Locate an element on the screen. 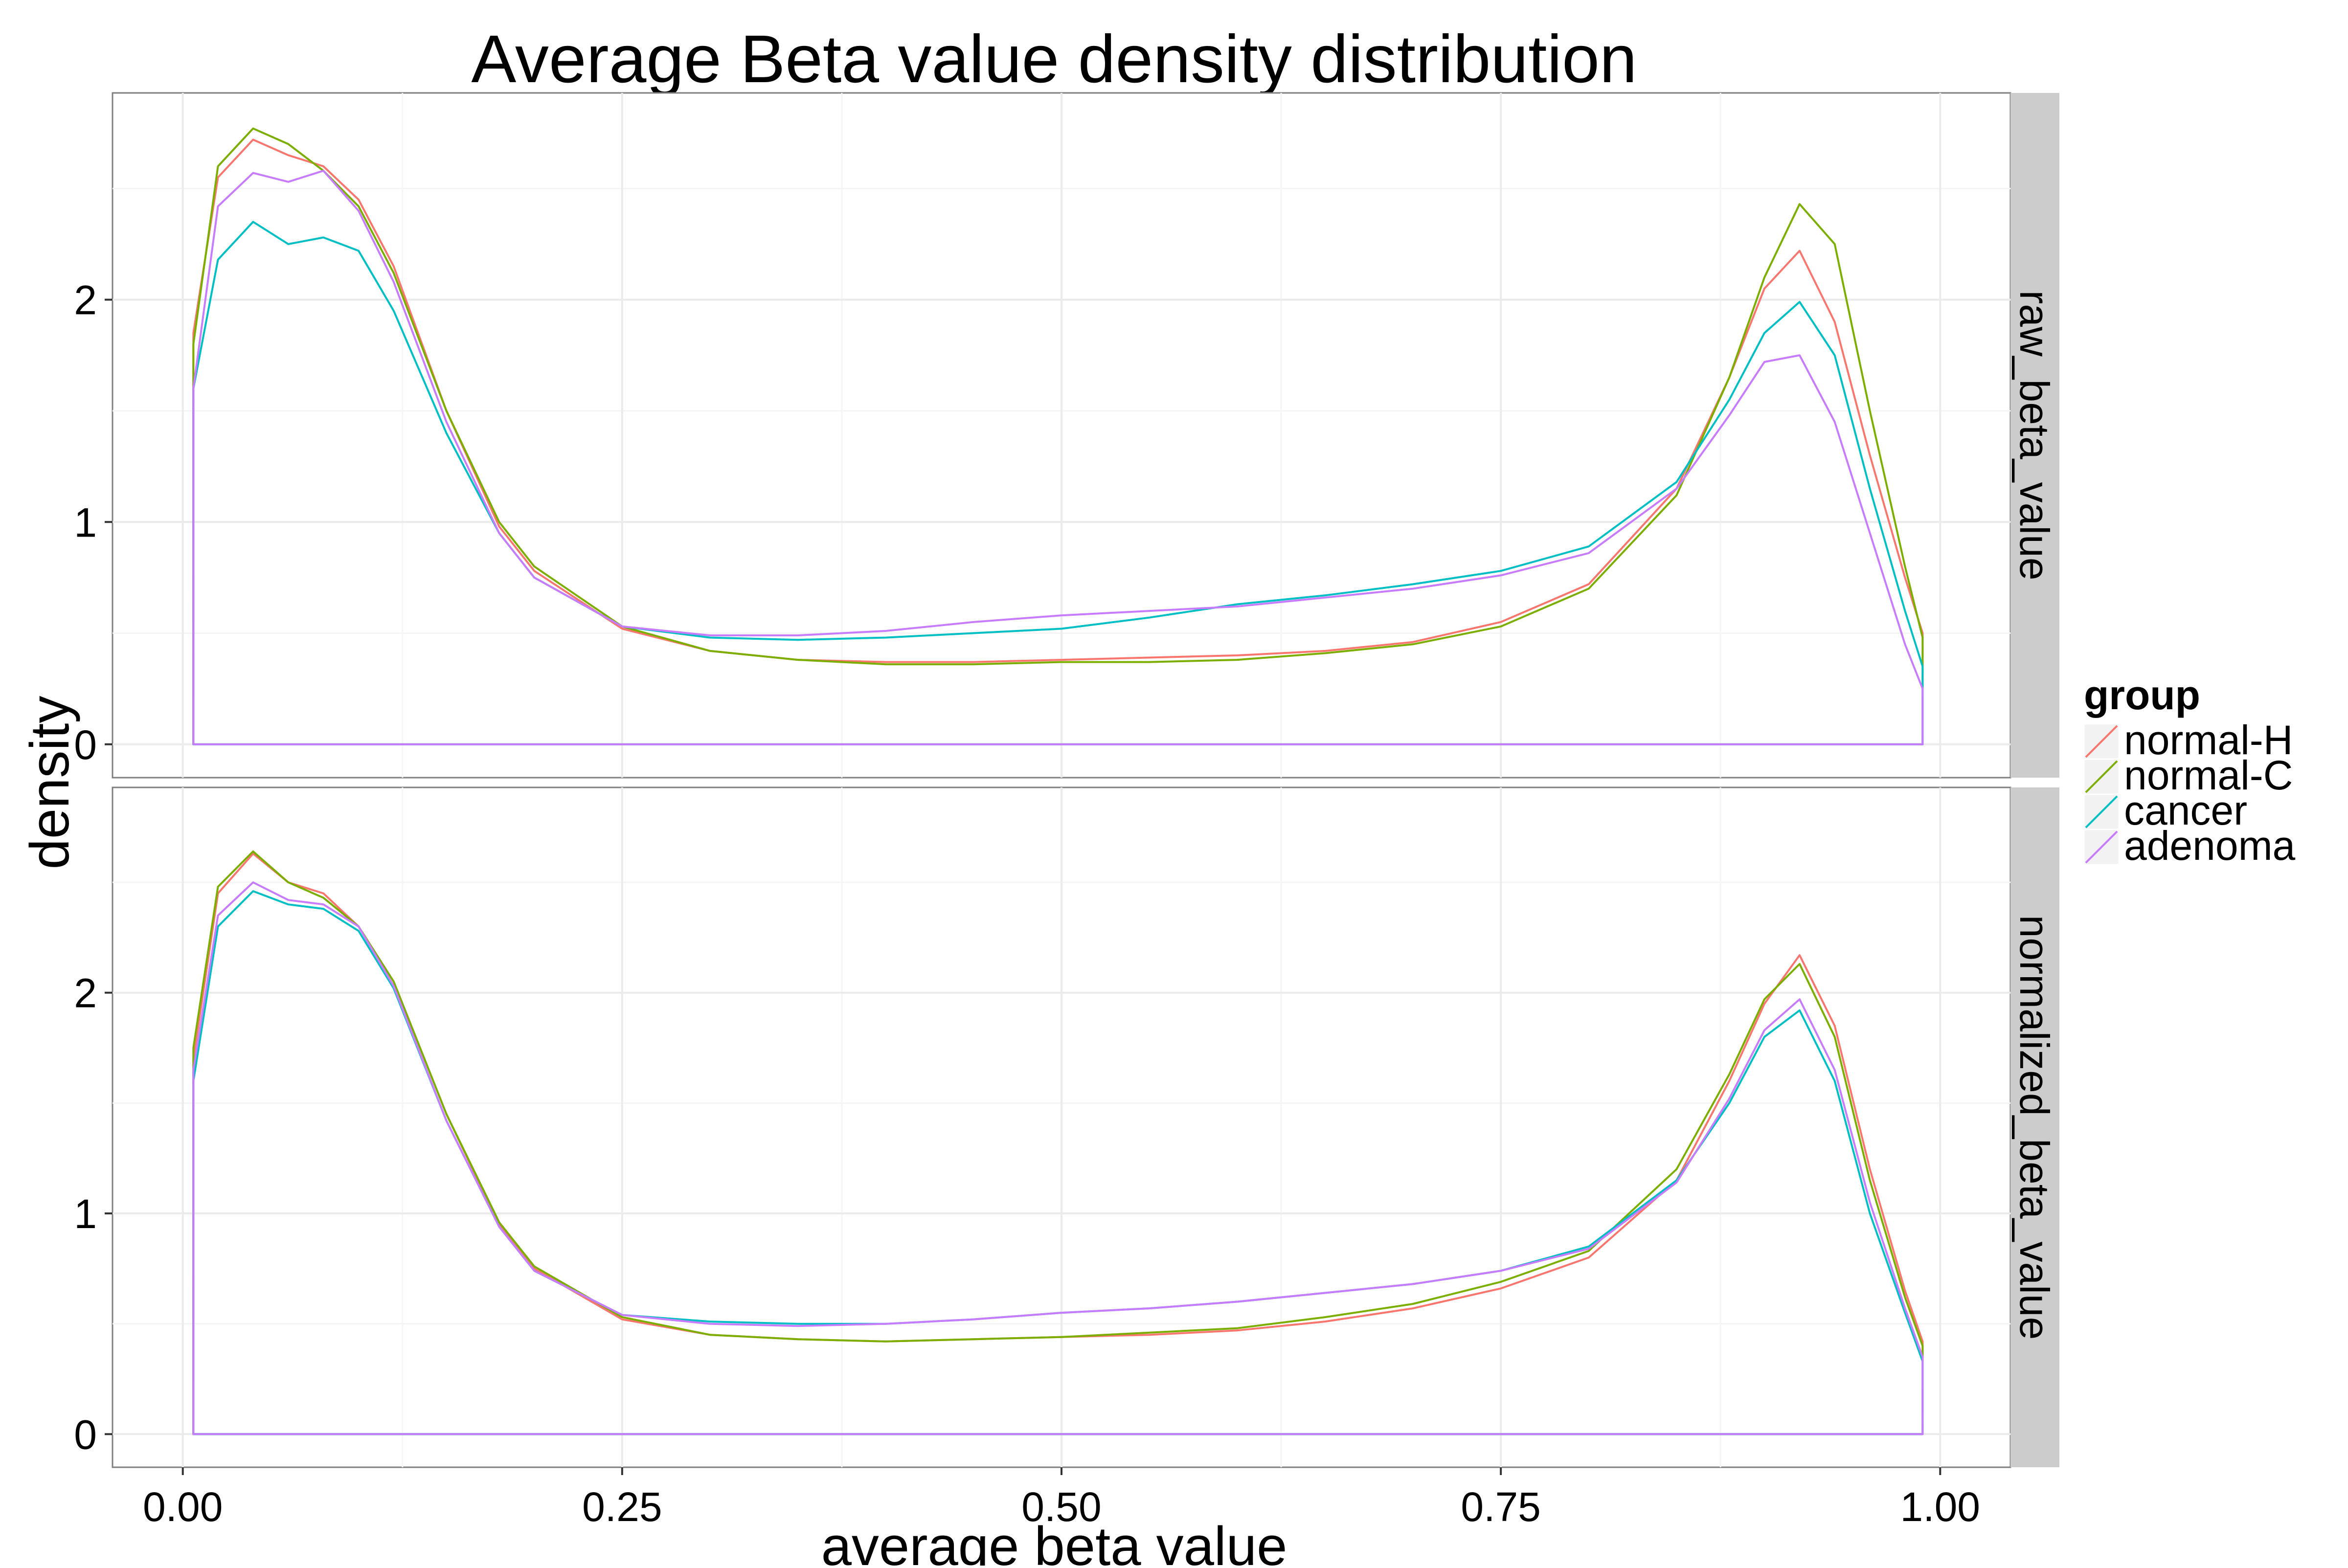 This screenshot has height=1568, width=2348. y-axis-title: density is located at coordinates (49, 783).